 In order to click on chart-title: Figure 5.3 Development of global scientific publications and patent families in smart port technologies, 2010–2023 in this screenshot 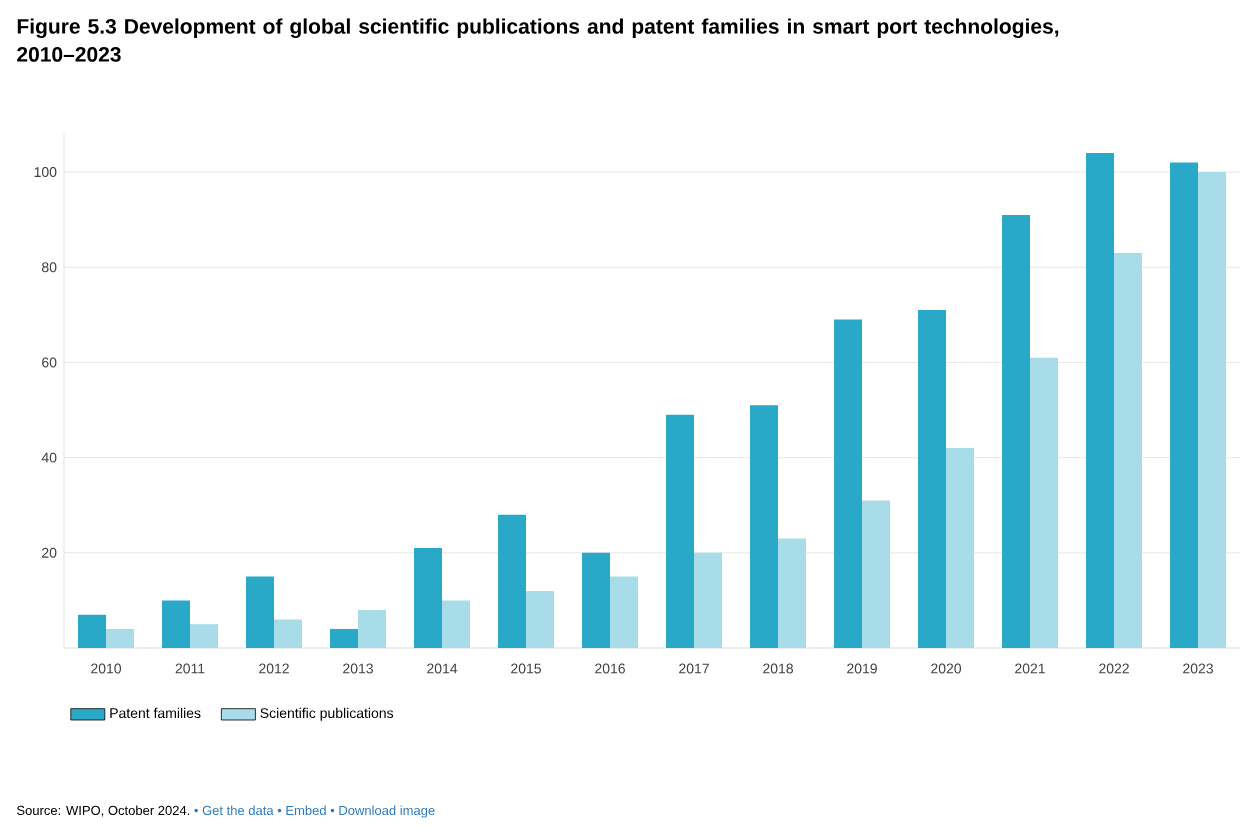, I will do `click(538, 40)`.